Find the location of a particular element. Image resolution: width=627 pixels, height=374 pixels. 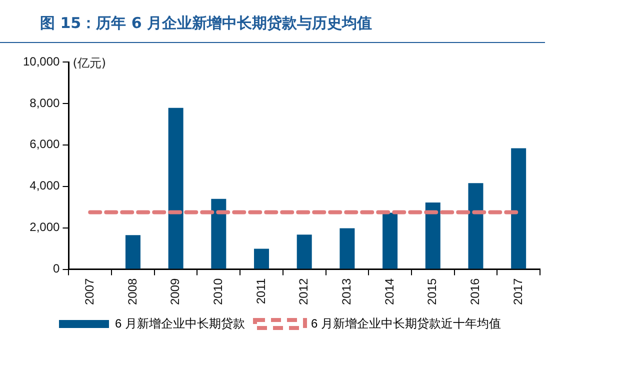

chart-title: 图 15：历年 6 月企业新增中长期贷款与历史均值 is located at coordinates (206, 23).